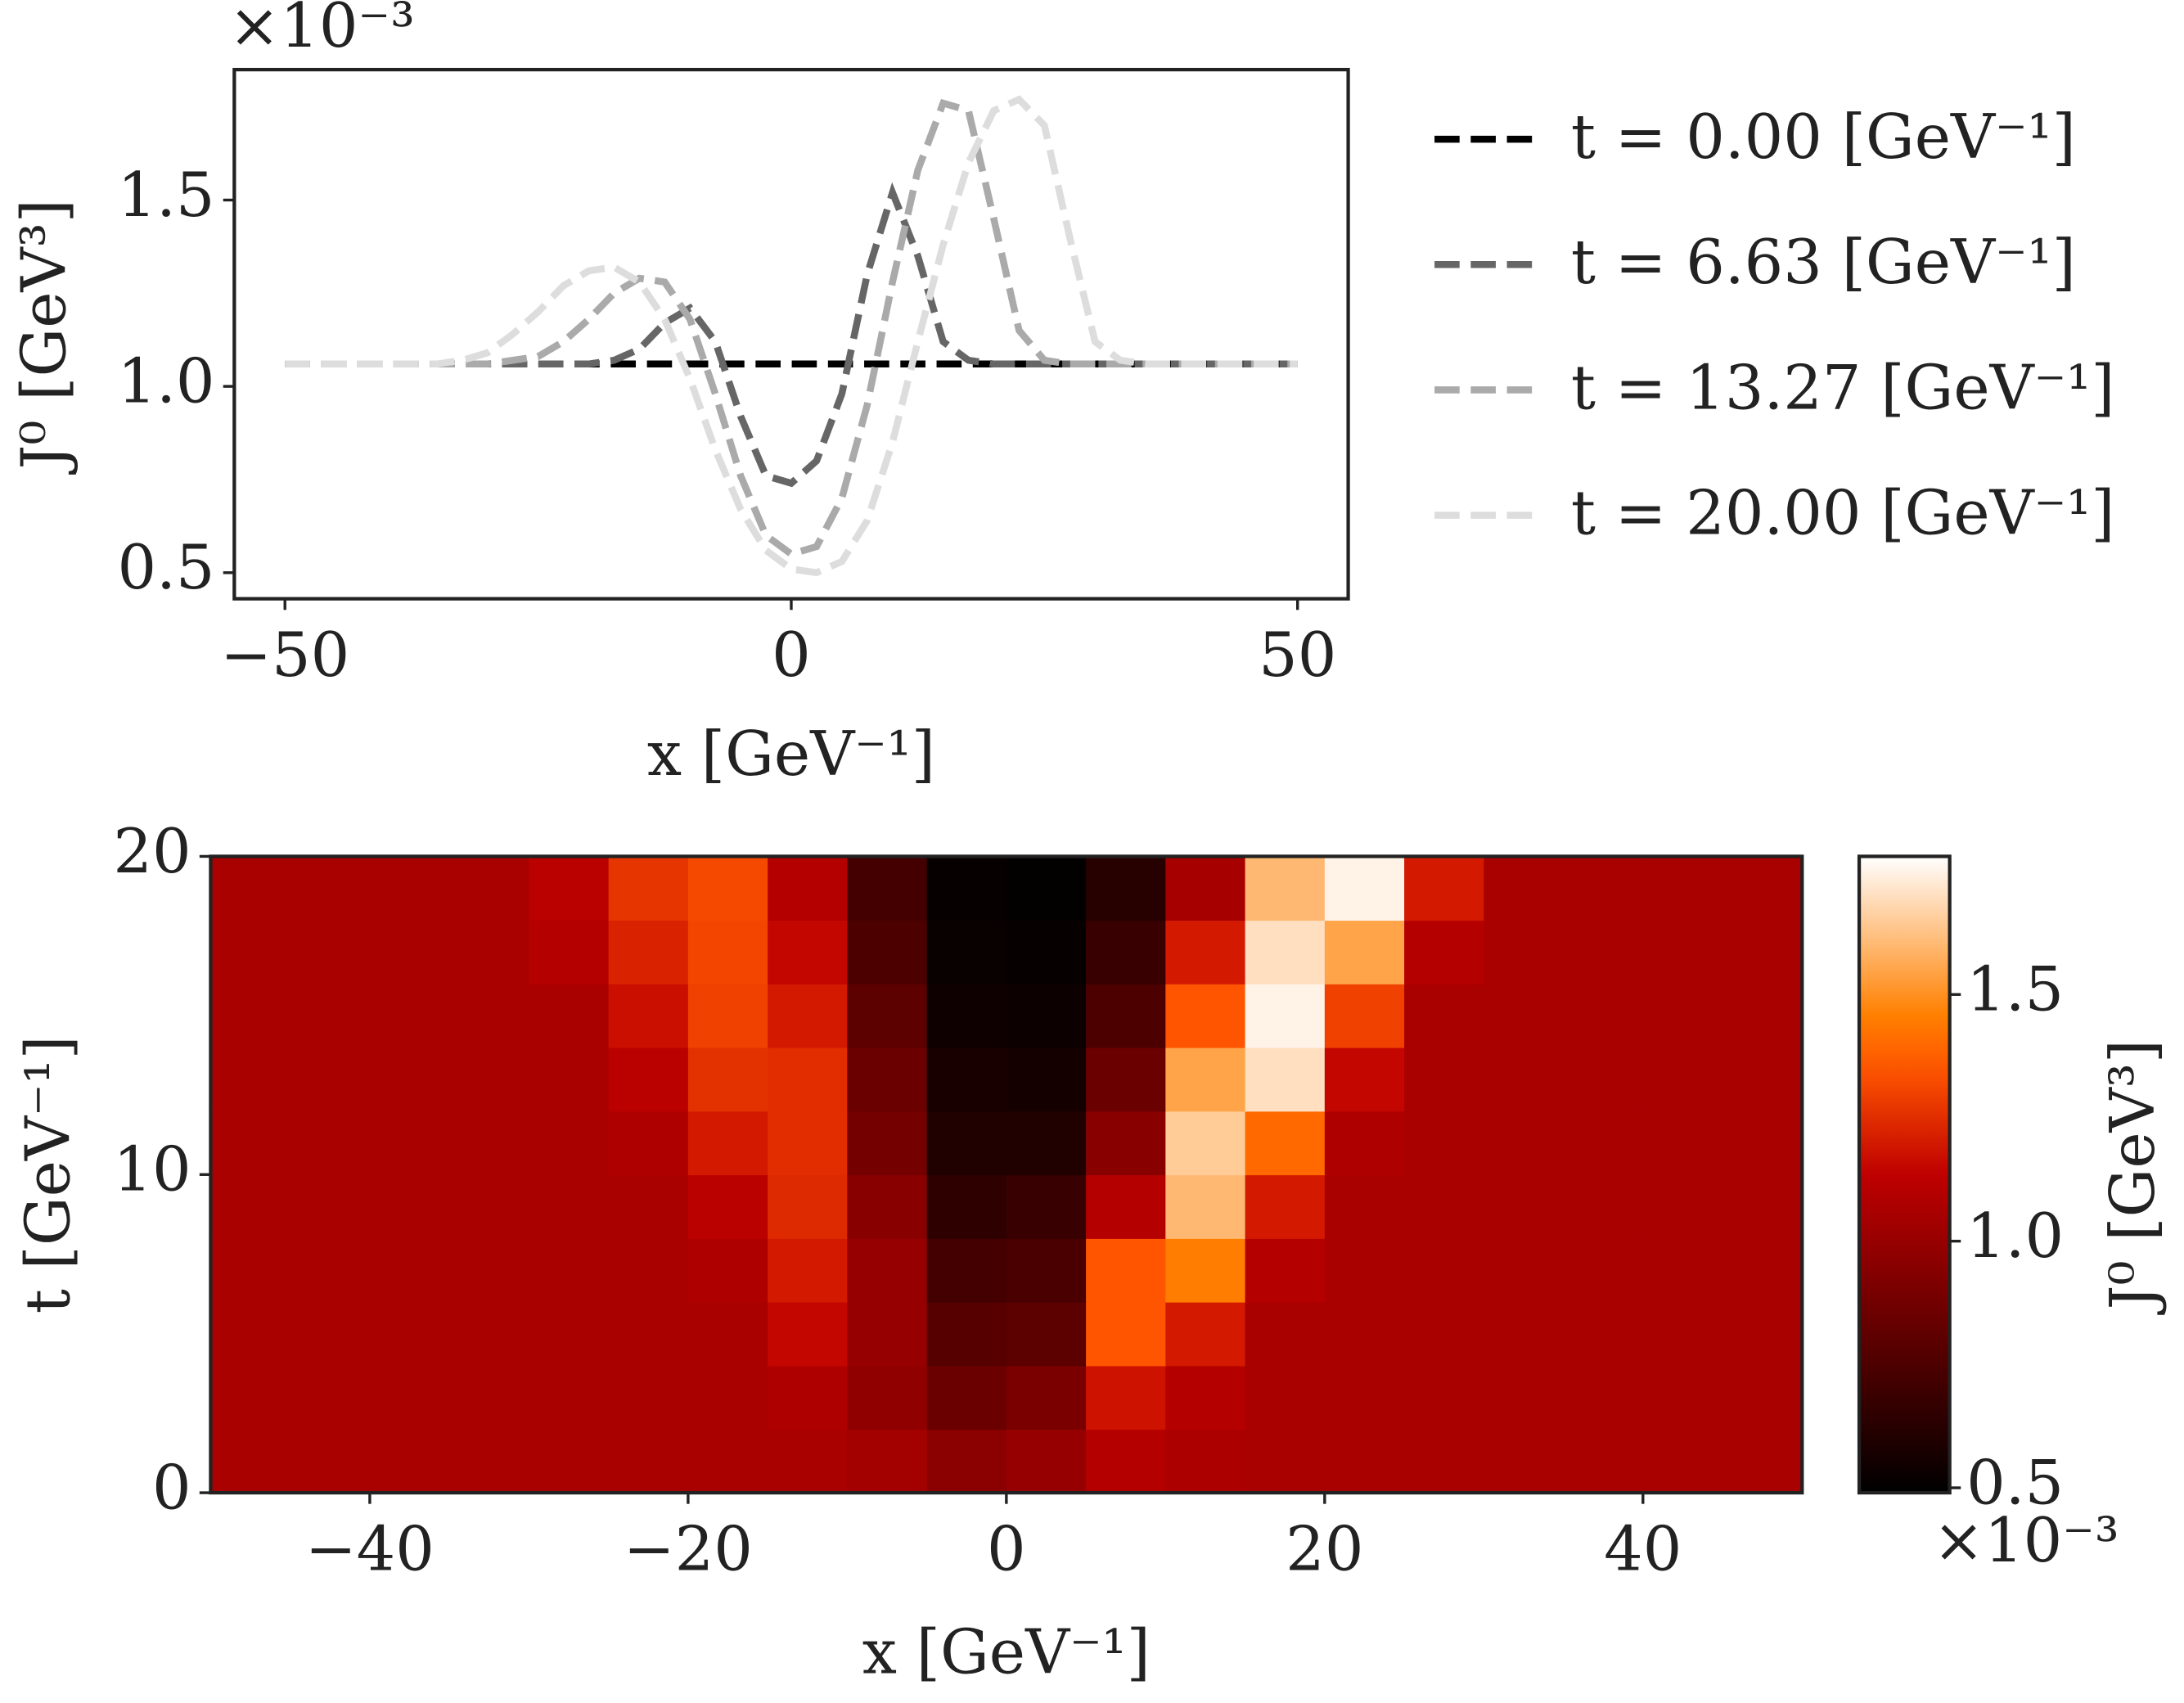  I want to click on x-tick-label: 50, so click(1297, 655).